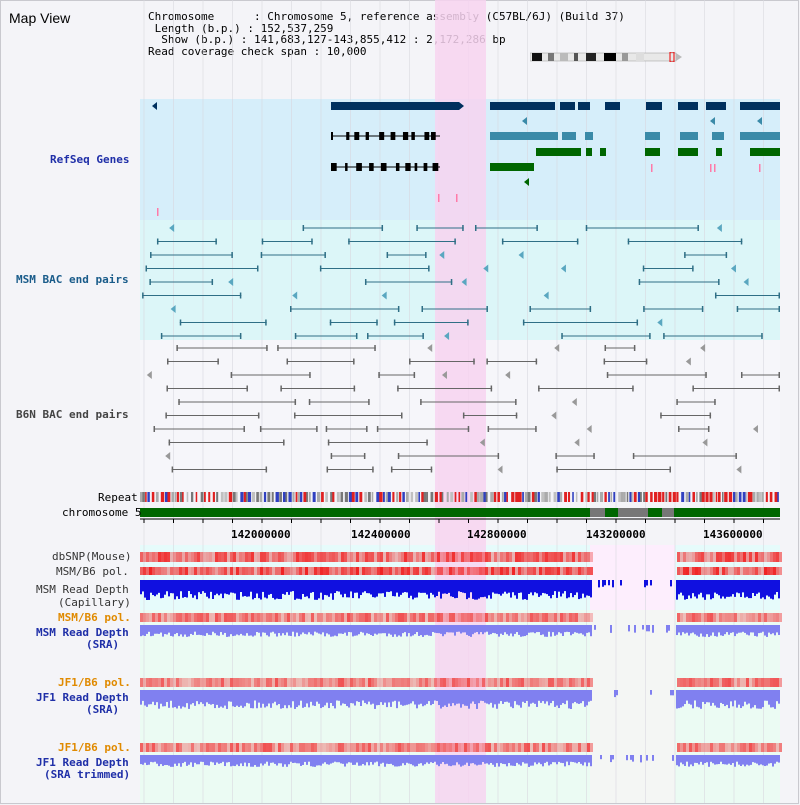  What do you see at coordinates (82, 697) in the screenshot?
I see `track-label-jf1-depth-sra: JF1 Read Depth` at bounding box center [82, 697].